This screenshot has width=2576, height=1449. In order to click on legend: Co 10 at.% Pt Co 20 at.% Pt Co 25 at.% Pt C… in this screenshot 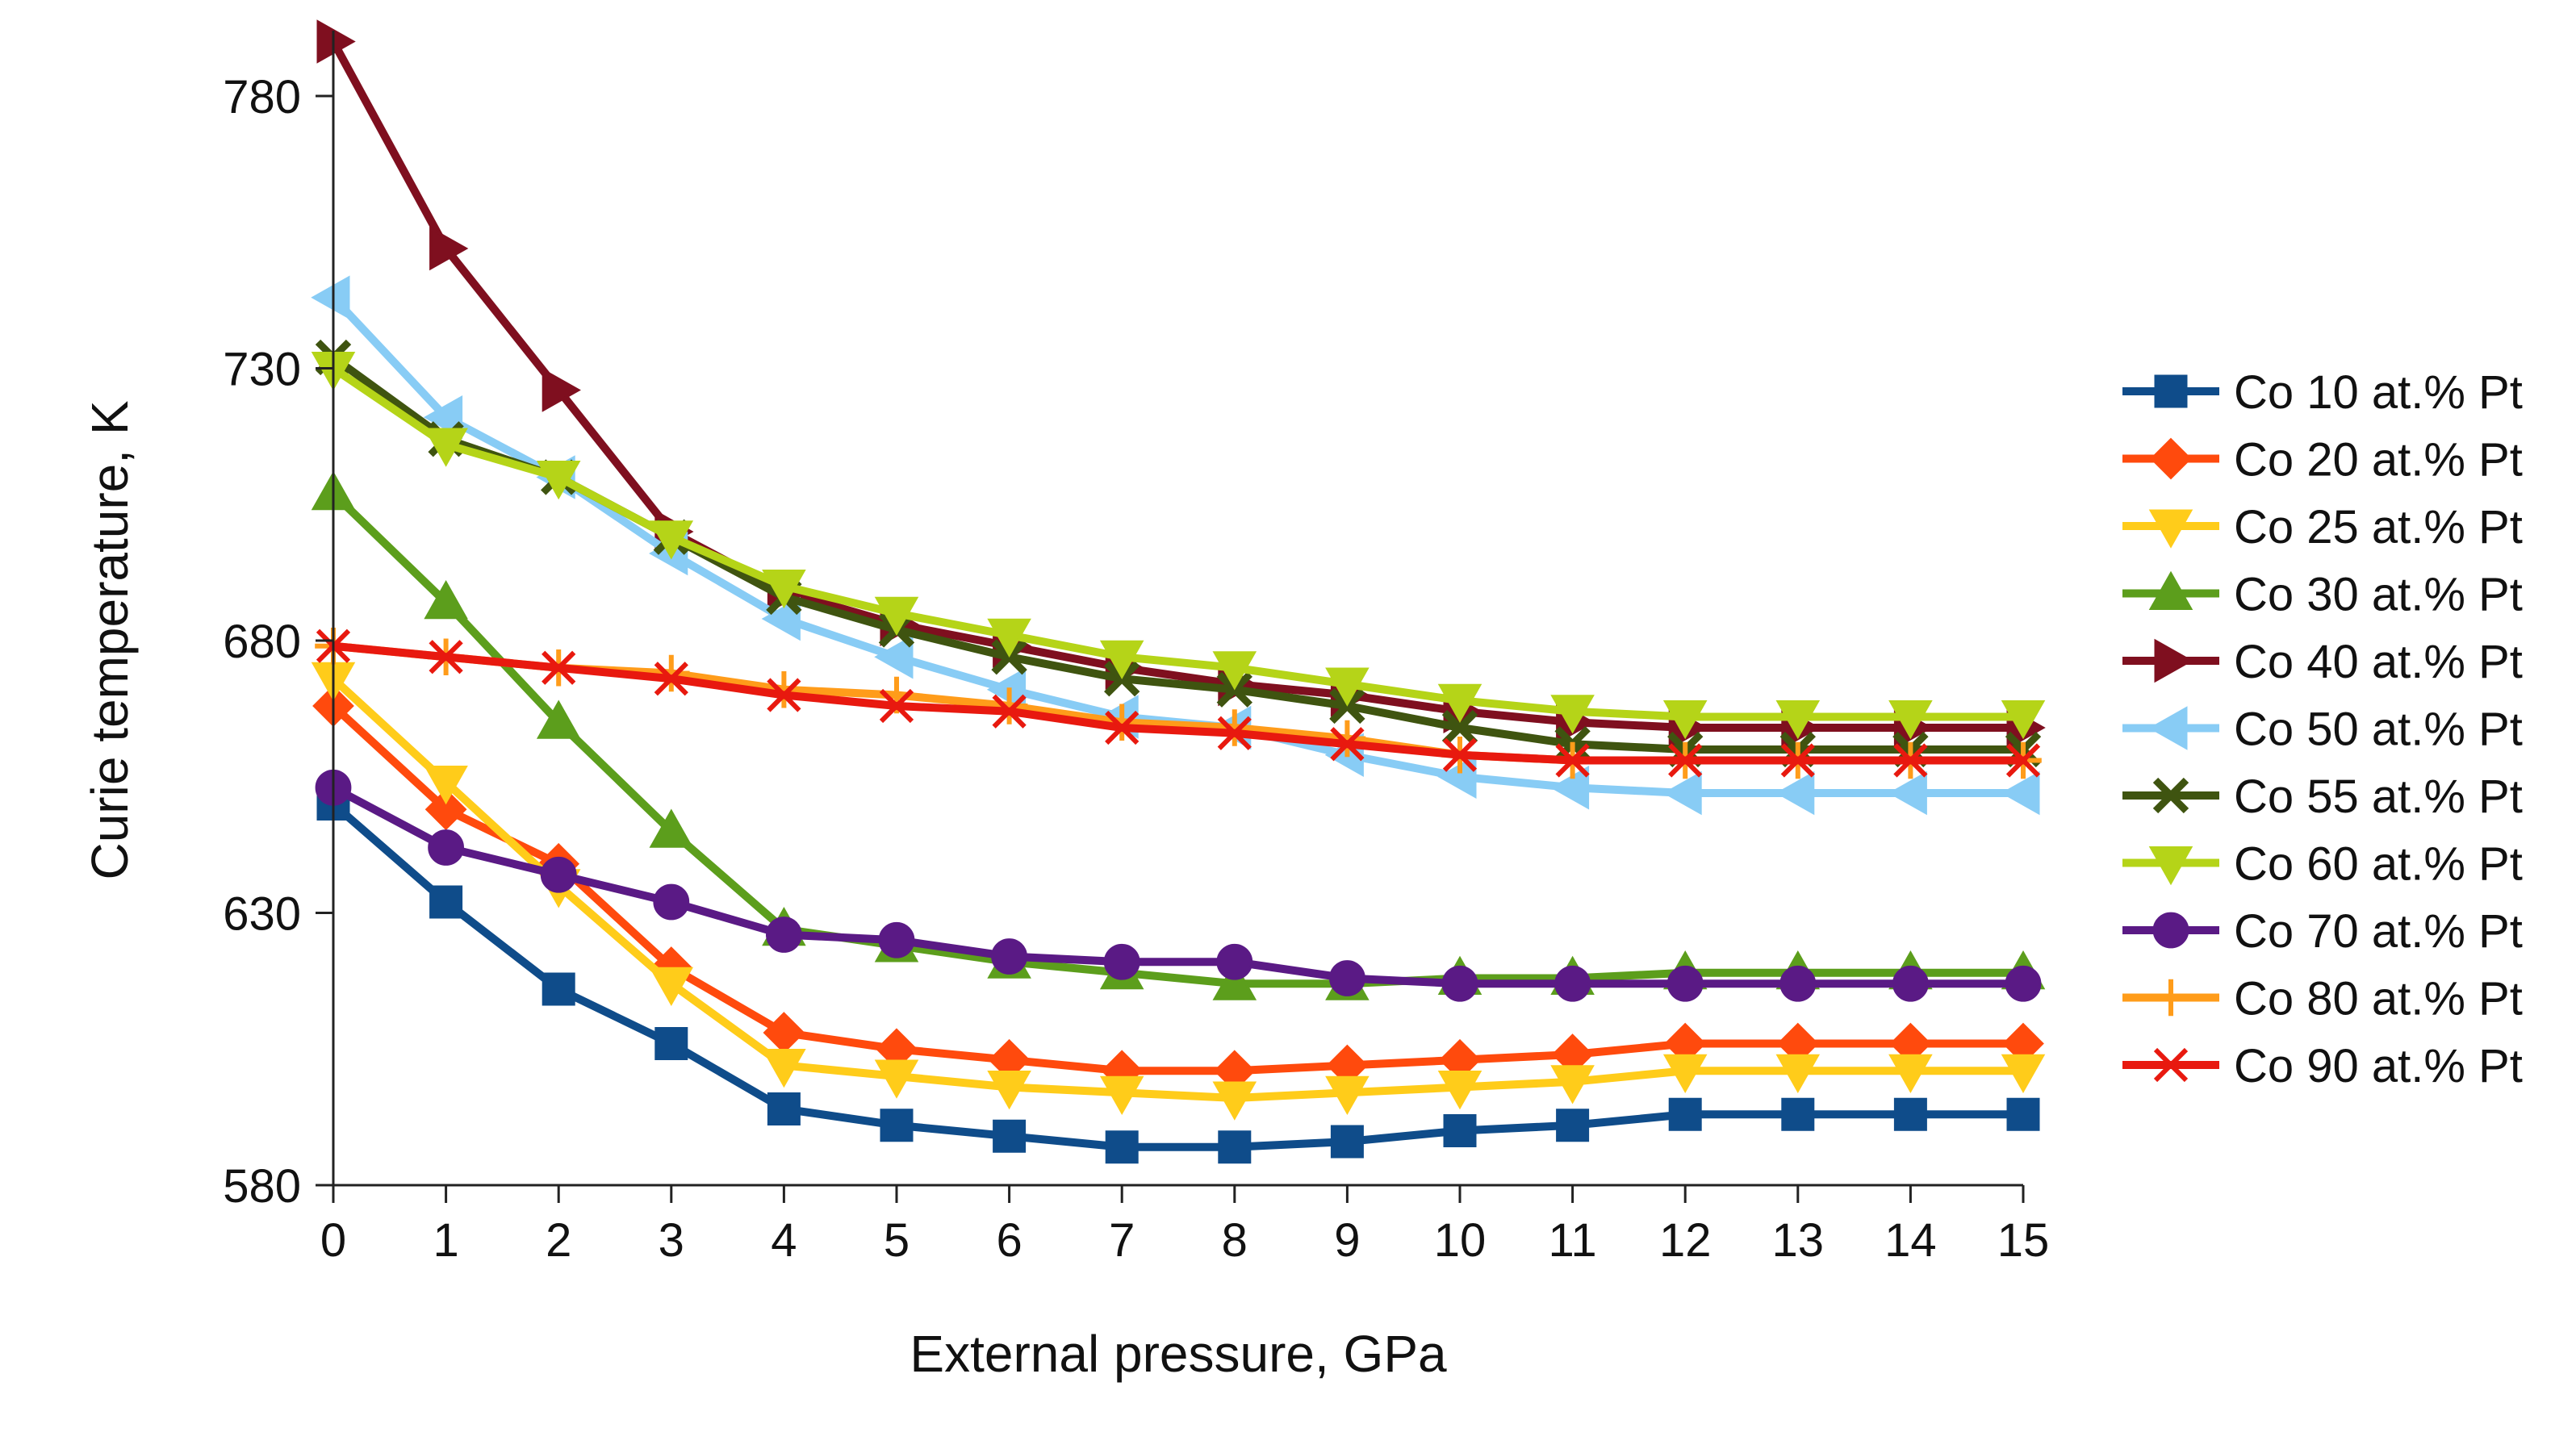, I will do `click(2322, 729)`.